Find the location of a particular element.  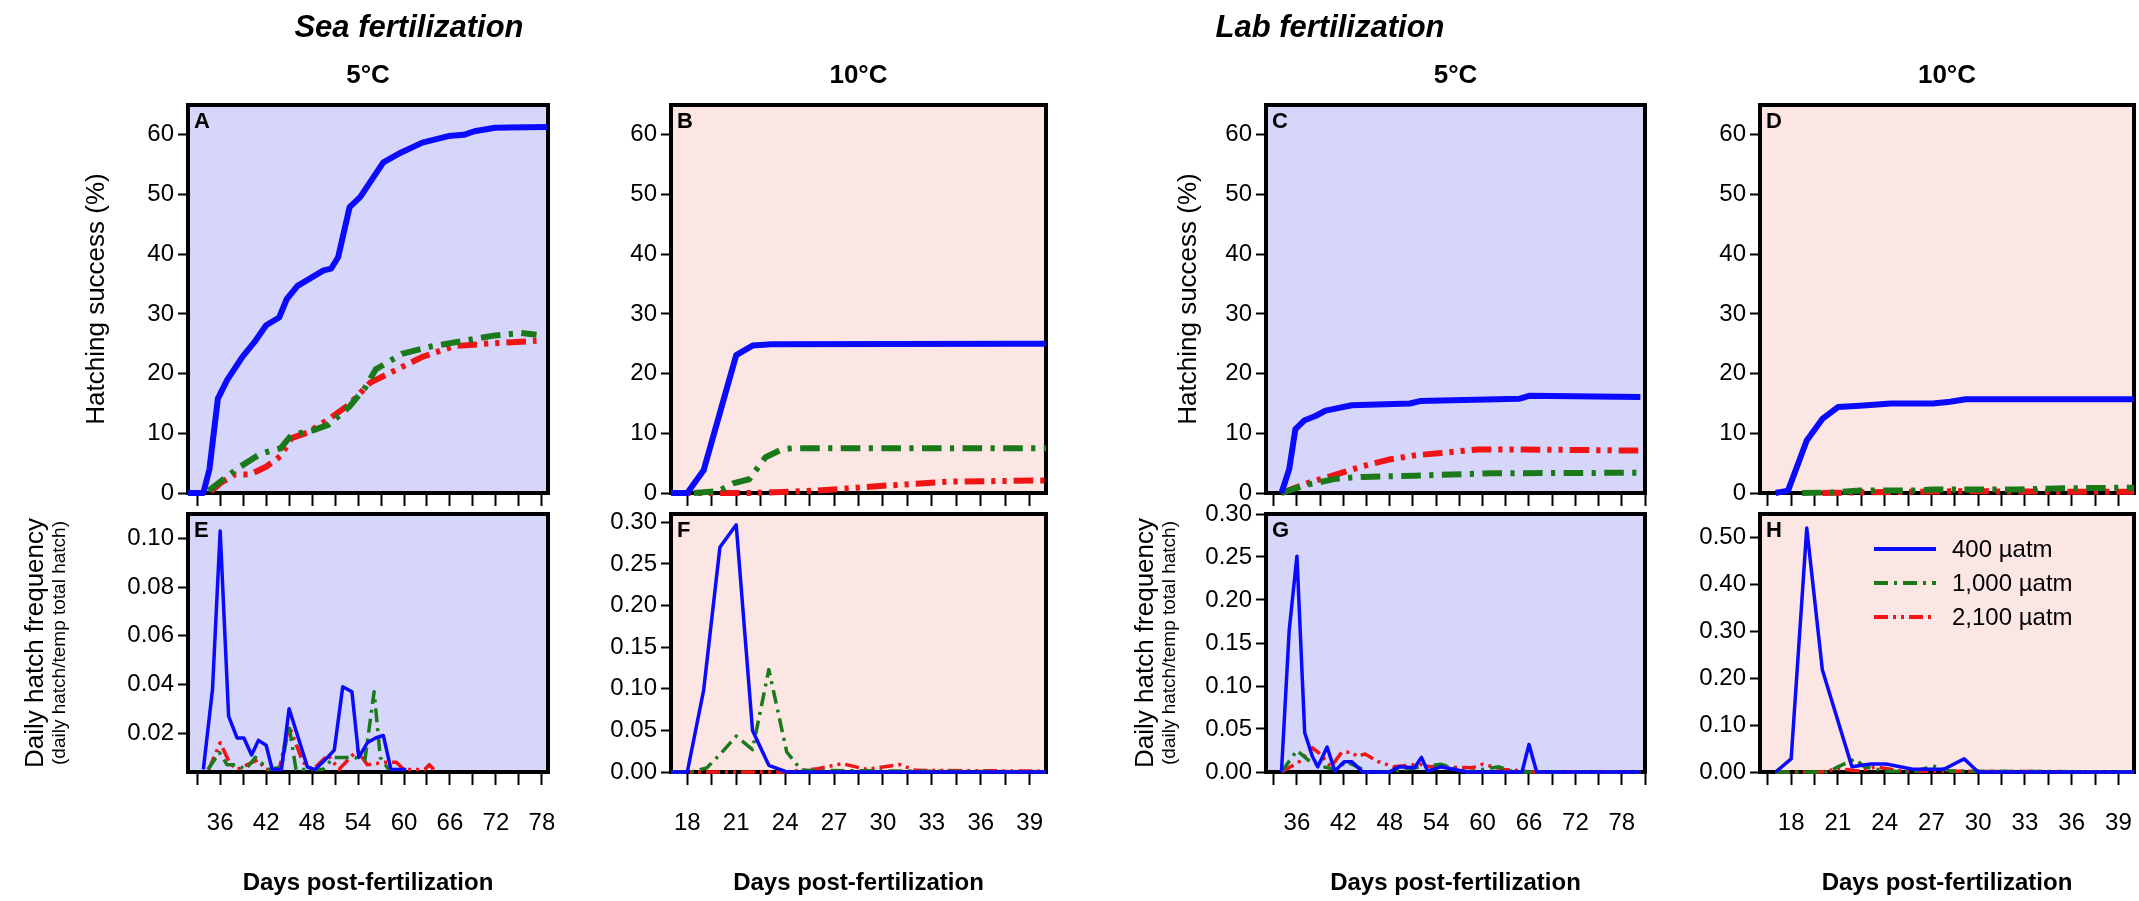

y-tick-label: 0.02 is located at coordinates (150, 731).